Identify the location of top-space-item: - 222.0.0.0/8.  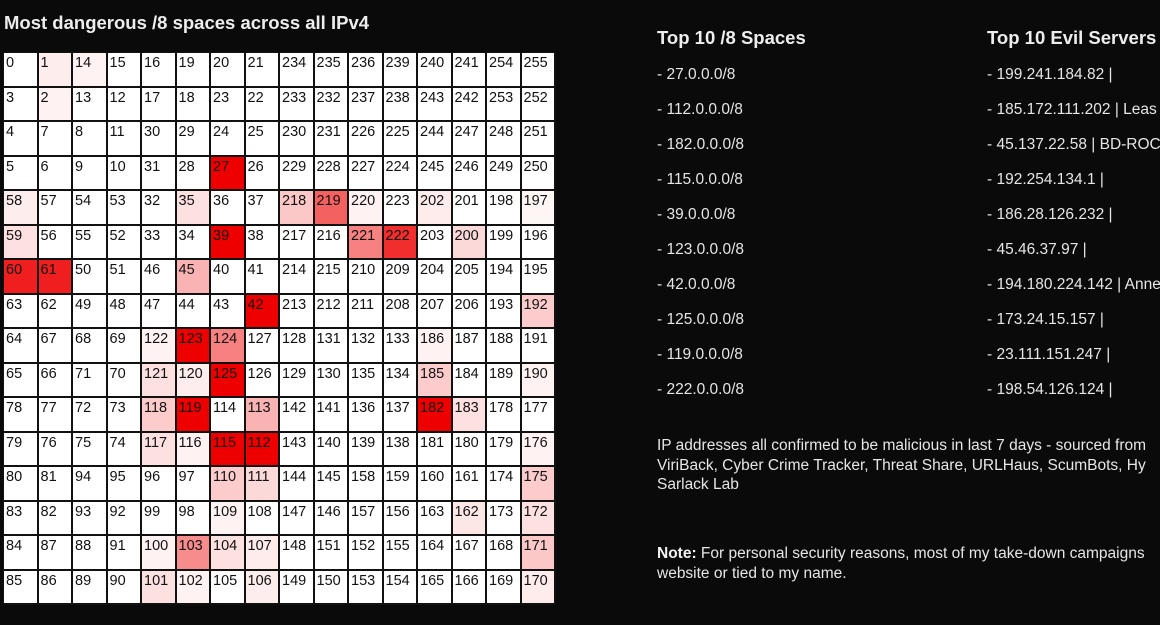
(701, 389).